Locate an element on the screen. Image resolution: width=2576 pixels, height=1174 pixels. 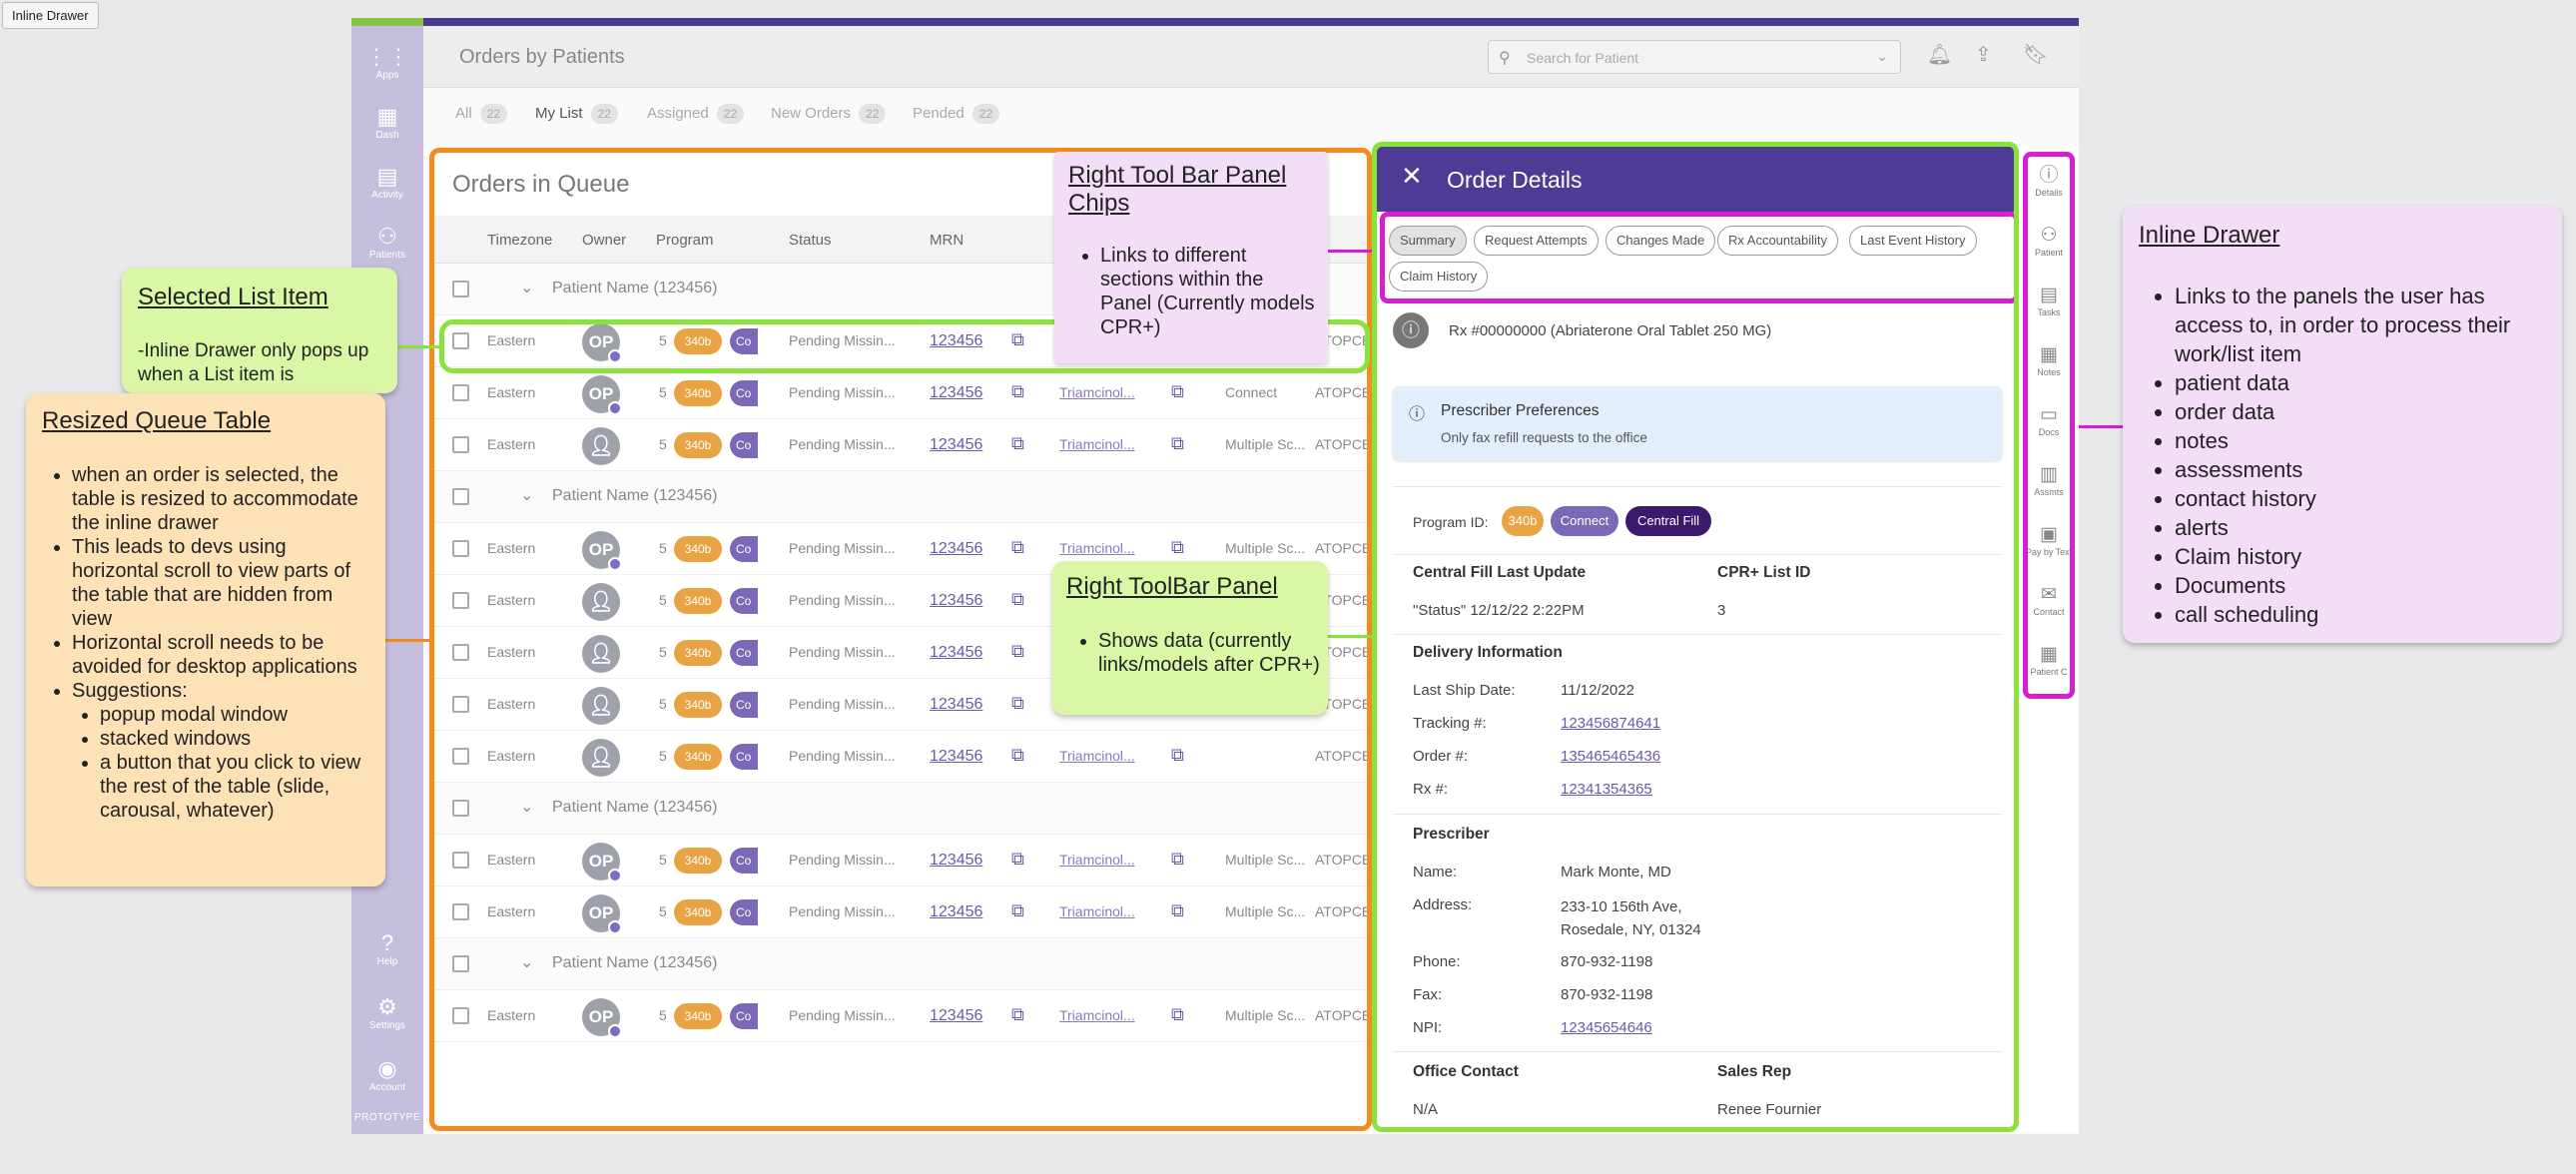
col-program: Program is located at coordinates (685, 240).